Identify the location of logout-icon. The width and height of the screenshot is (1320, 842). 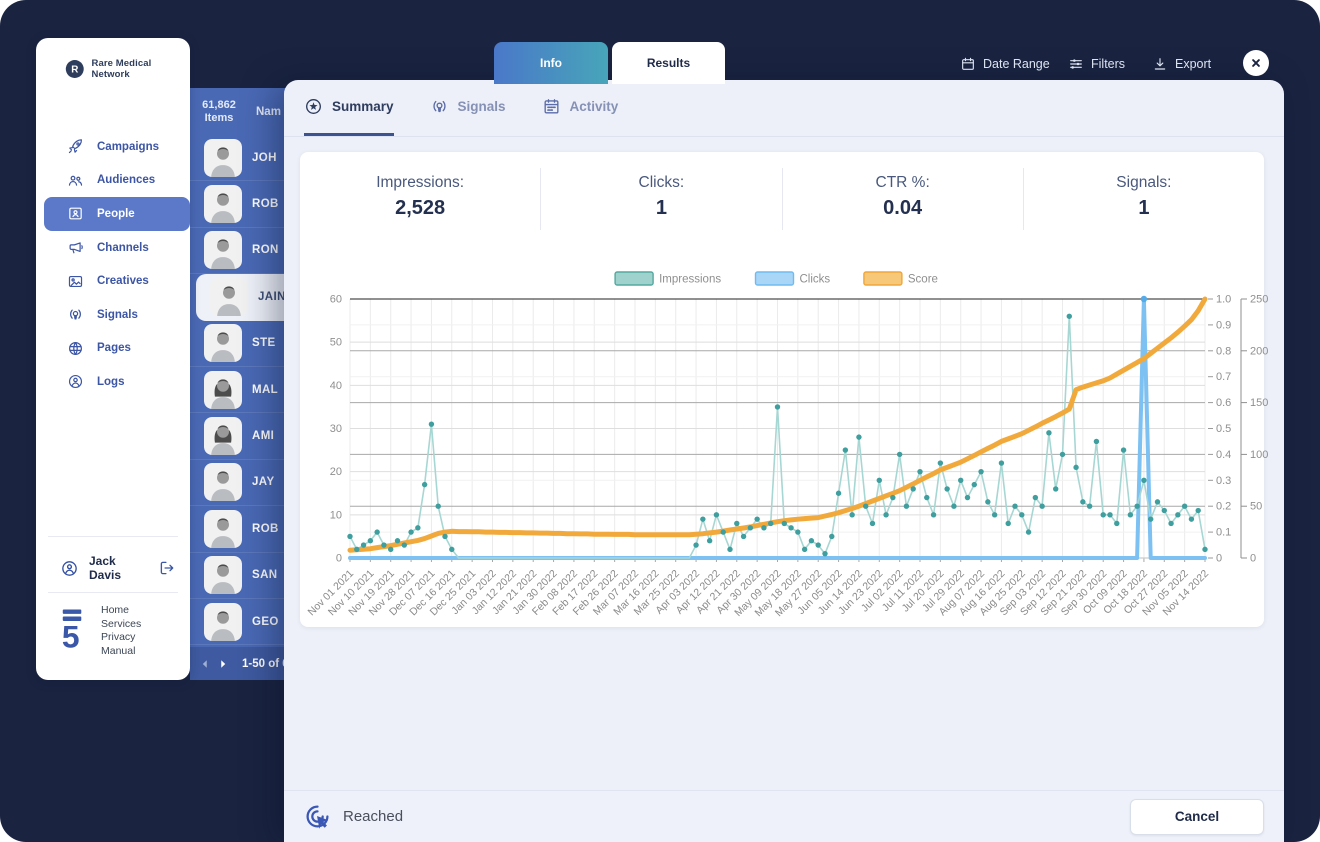
(167, 568).